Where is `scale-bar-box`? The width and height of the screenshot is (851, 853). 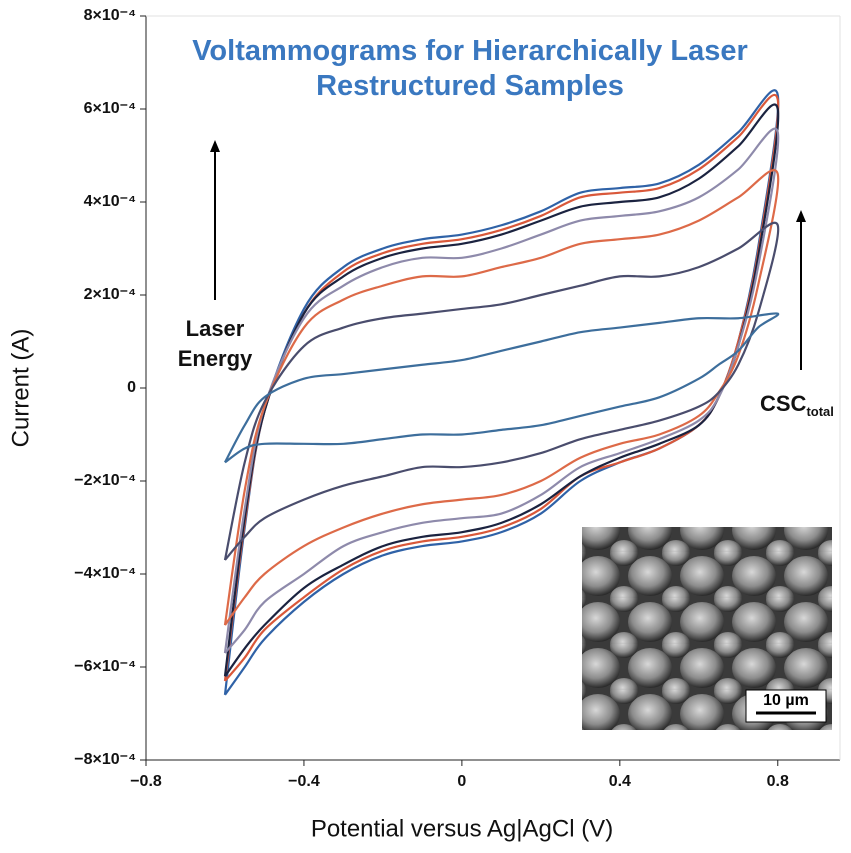 scale-bar-box is located at coordinates (786, 706).